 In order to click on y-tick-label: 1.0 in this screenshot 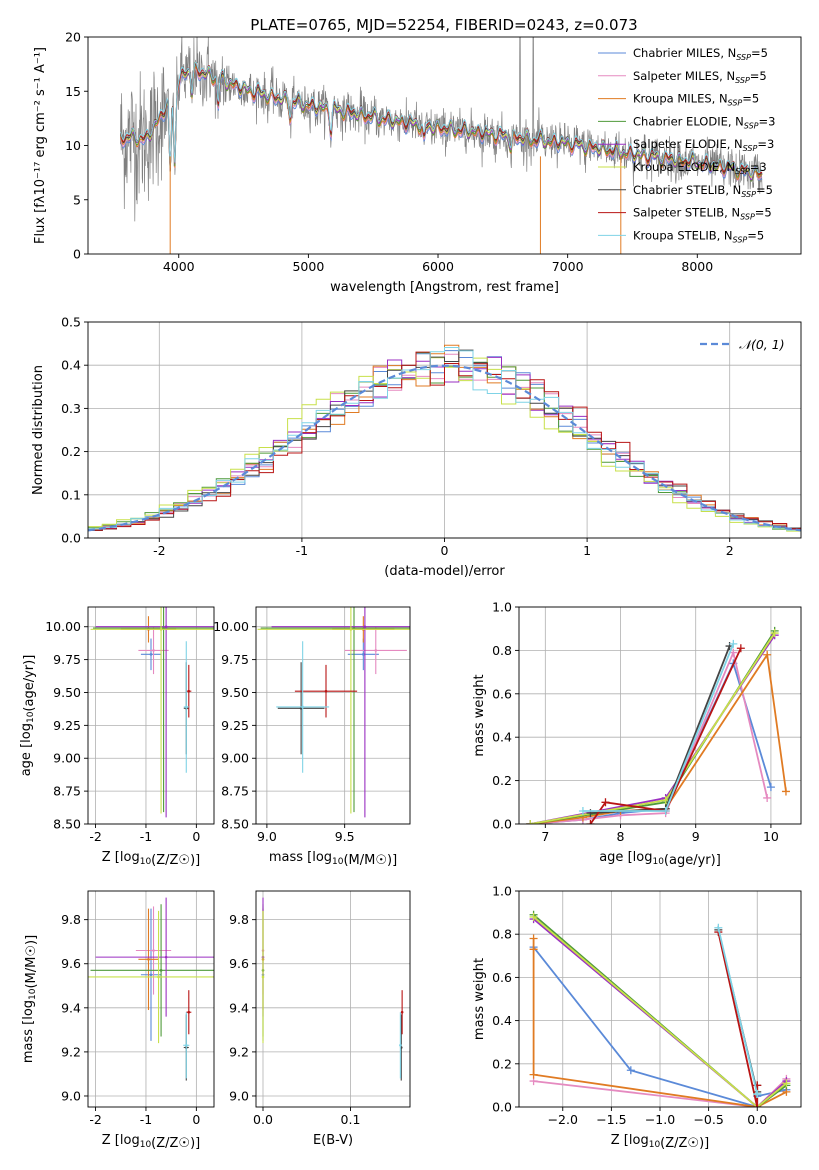, I will do `click(502, 607)`.